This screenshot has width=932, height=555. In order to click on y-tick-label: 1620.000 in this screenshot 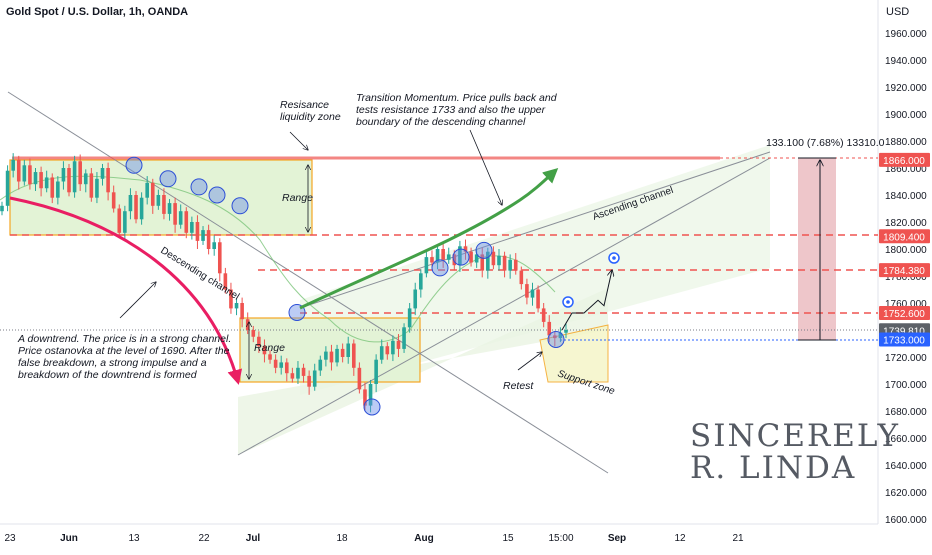, I will do `click(906, 493)`.